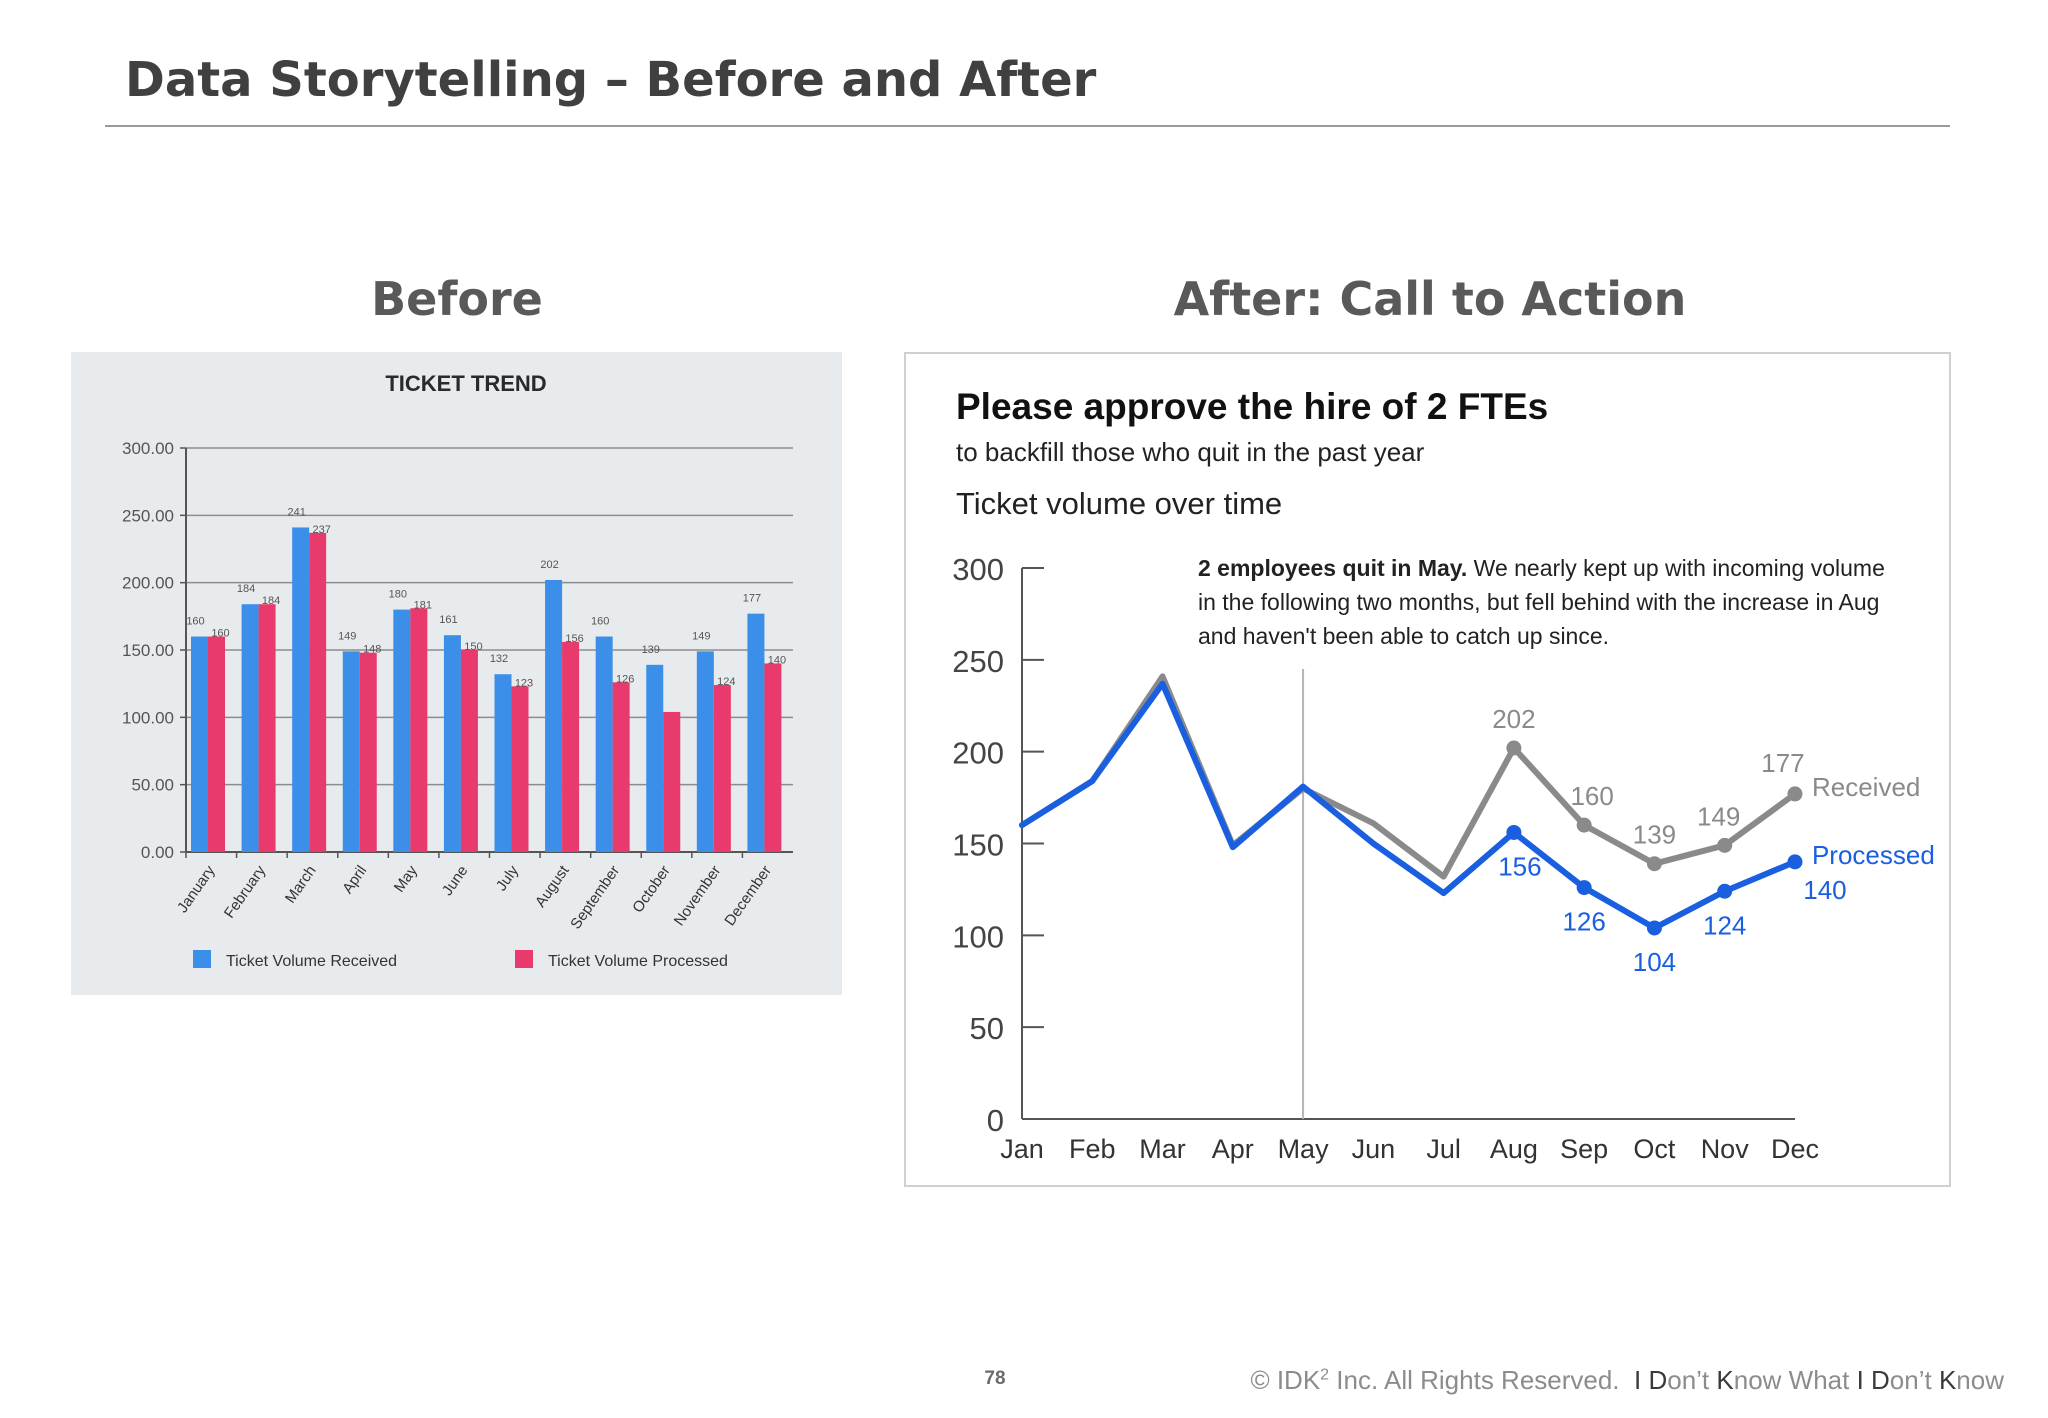 The image size is (2048, 1418). Describe the element at coordinates (157, 852) in the screenshot. I see `y-tick-label: 0.00` at that location.